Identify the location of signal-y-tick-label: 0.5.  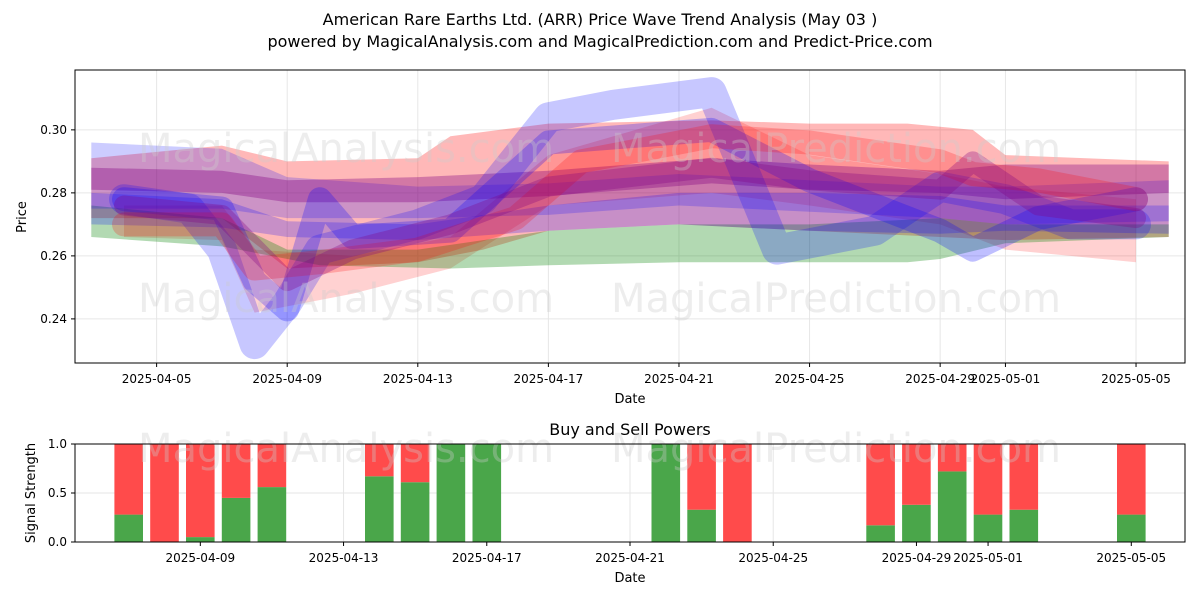
(57, 493).